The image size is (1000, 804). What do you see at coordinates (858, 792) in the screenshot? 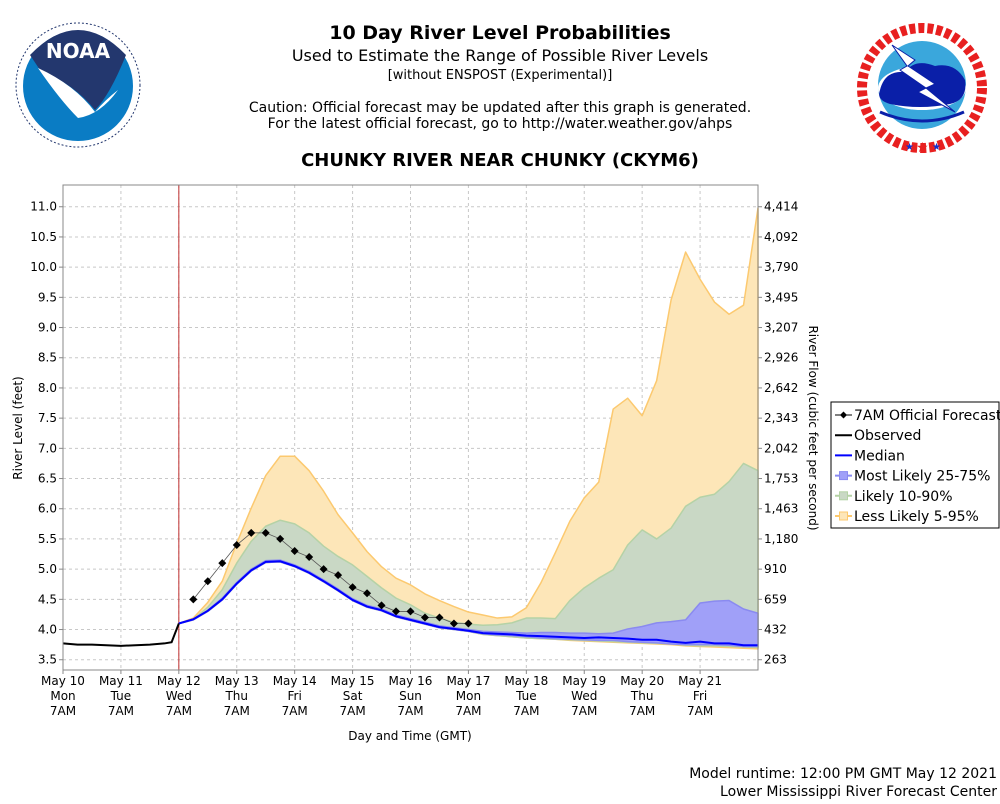
I see `forecast-center: Lower Mississippi River Forecast Center` at bounding box center [858, 792].